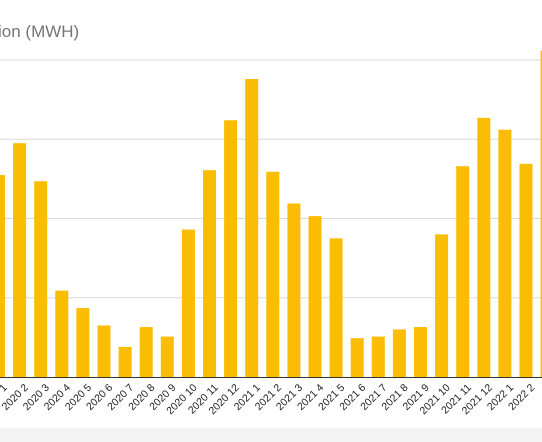  What do you see at coordinates (5, 388) in the screenshot?
I see `x-tick-label: 1` at bounding box center [5, 388].